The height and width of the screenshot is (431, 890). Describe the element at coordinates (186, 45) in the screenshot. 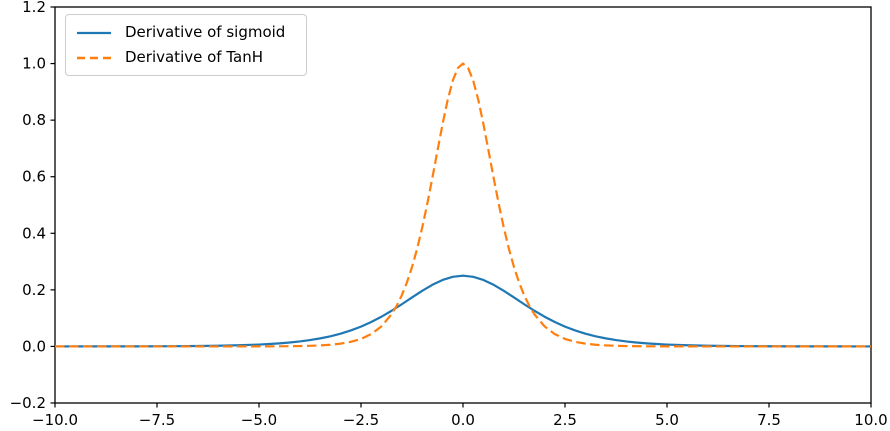

I see `legend: Derivative of sigmoid Derivative of TanH` at that location.